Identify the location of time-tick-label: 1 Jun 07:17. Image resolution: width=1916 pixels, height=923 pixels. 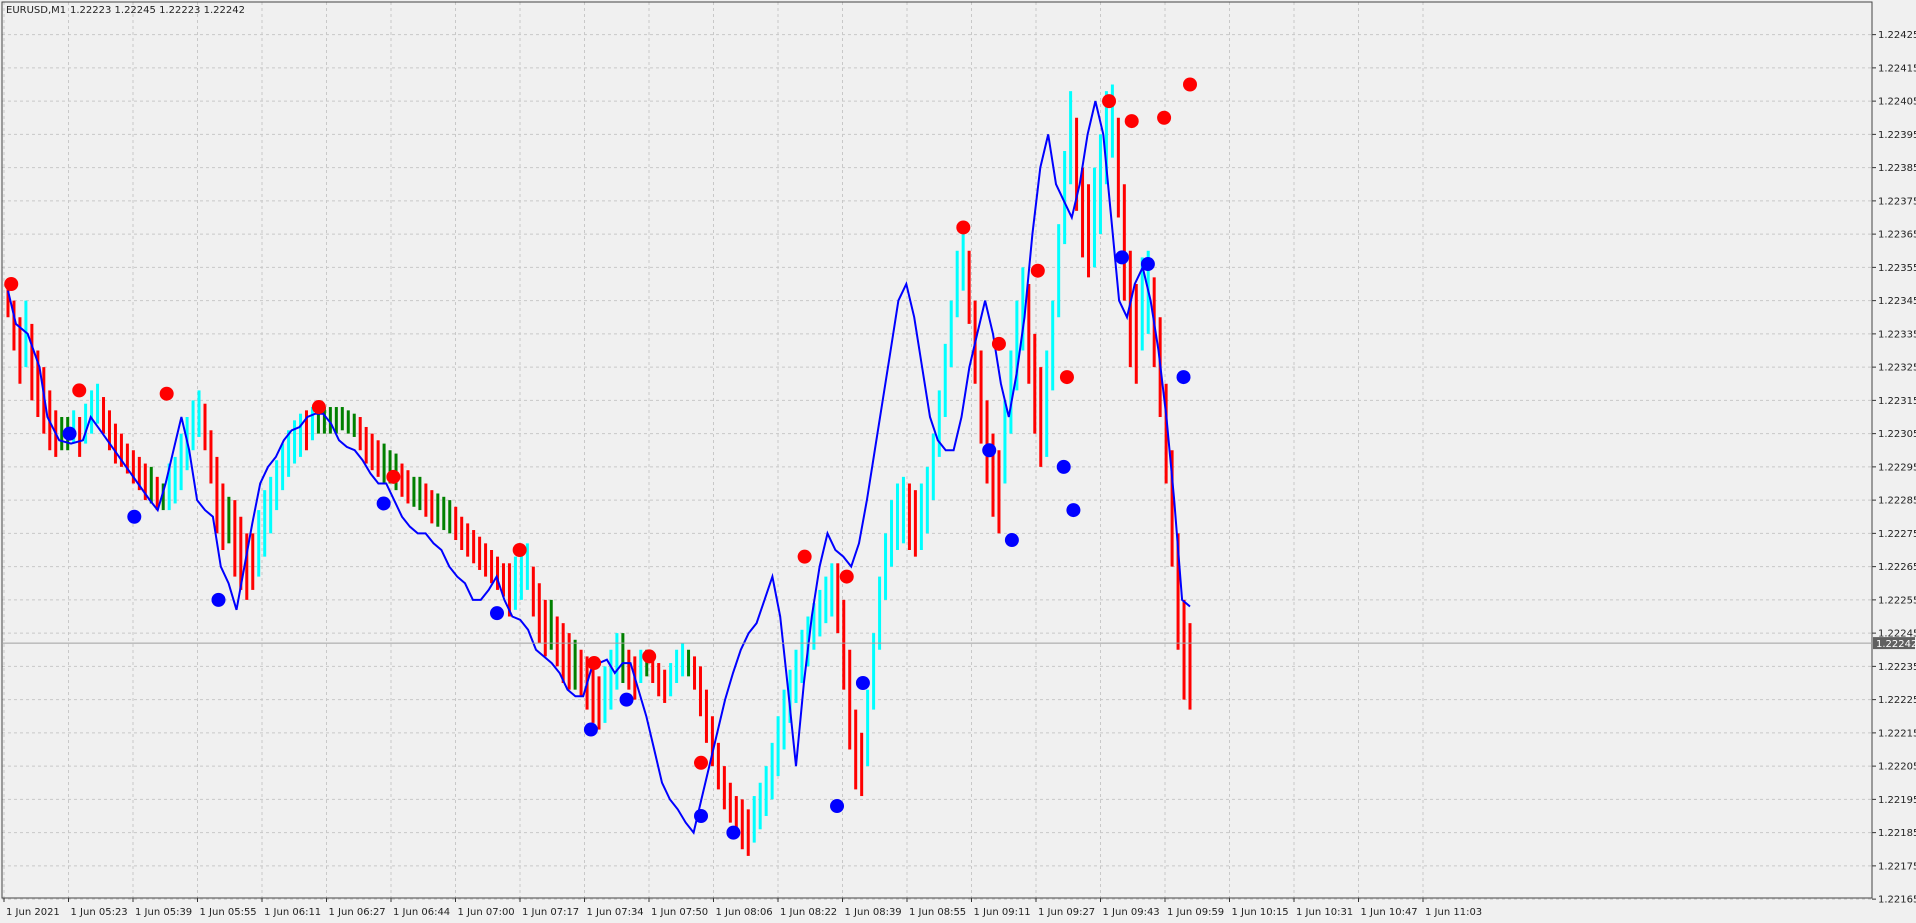
(550, 912).